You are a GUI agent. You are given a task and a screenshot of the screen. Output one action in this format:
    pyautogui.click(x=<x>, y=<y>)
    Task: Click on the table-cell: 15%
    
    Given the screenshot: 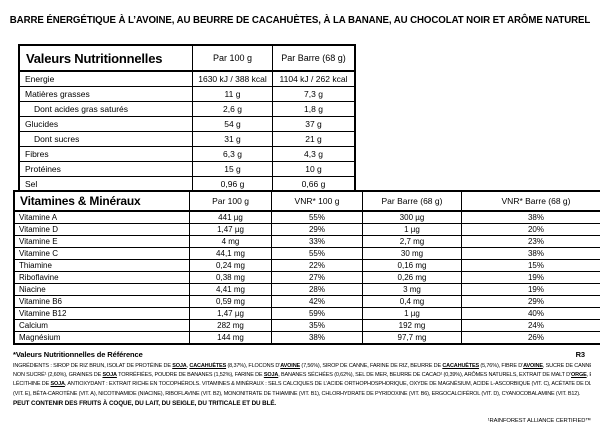 What is the action you would take?
    pyautogui.click(x=530, y=265)
    